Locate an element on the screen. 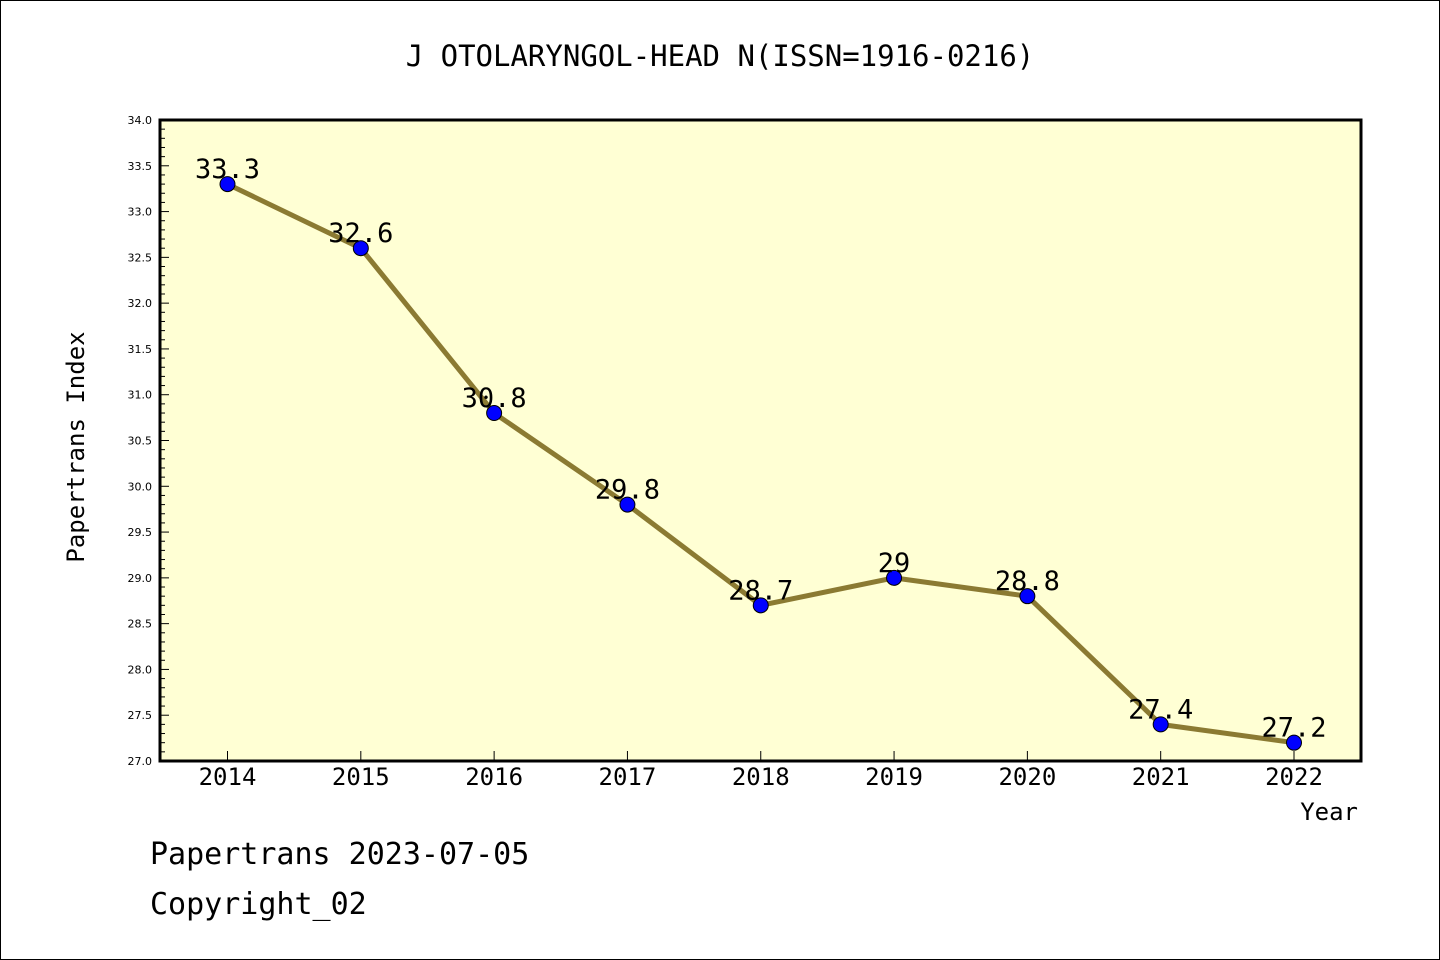 This screenshot has width=1440, height=960. y-tick-label: 27.0 is located at coordinates (140, 761).